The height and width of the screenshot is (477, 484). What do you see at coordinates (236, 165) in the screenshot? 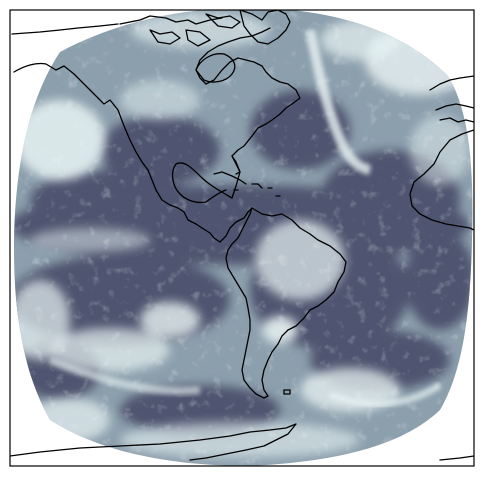
I see `florida-coastline` at bounding box center [236, 165].